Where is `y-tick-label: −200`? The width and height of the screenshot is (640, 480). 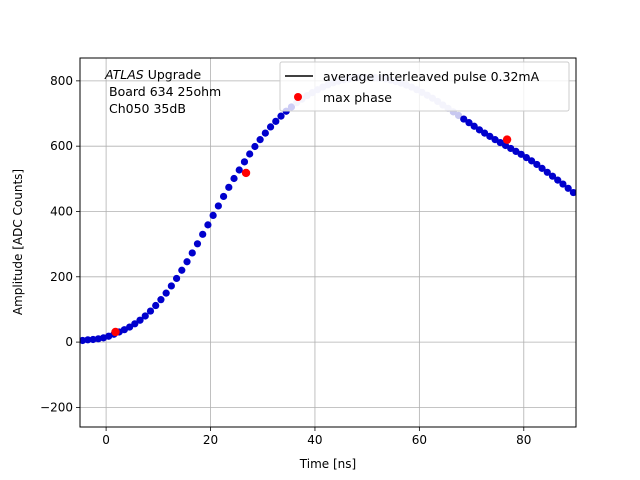
y-tick-label: −200 is located at coordinates (56, 407).